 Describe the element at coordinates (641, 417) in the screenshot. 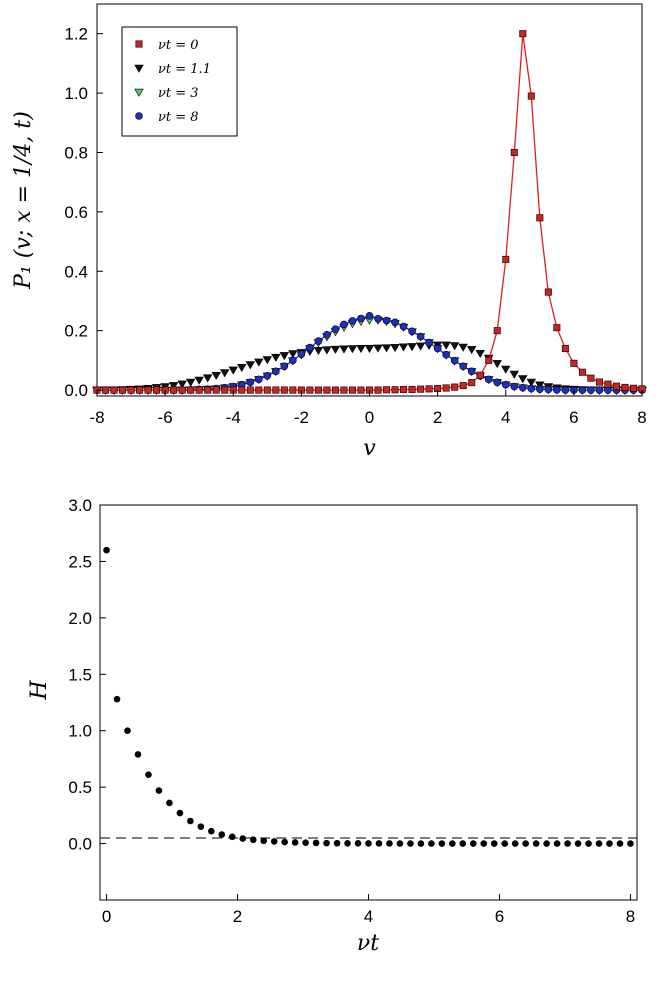

I see `x-tick-label: 8` at that location.